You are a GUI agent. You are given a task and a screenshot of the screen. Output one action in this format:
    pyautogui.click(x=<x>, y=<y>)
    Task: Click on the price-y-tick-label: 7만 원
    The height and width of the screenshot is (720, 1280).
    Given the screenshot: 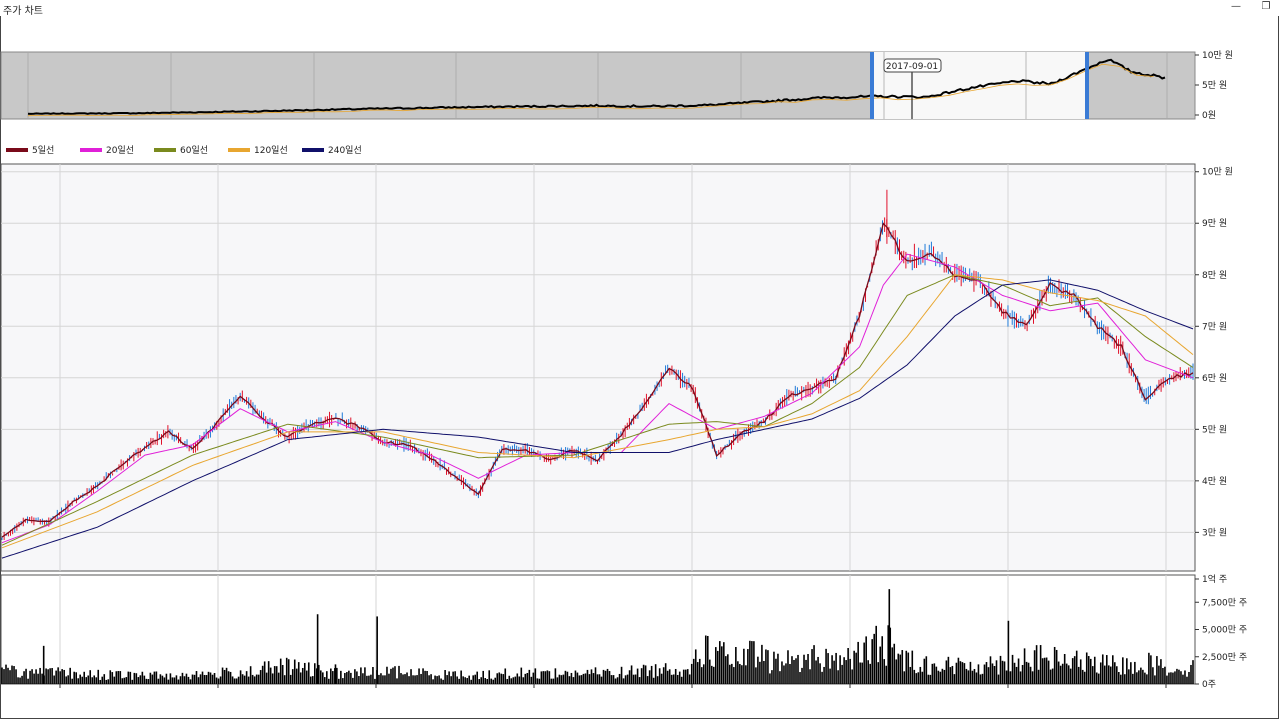 What is the action you would take?
    pyautogui.click(x=1214, y=326)
    